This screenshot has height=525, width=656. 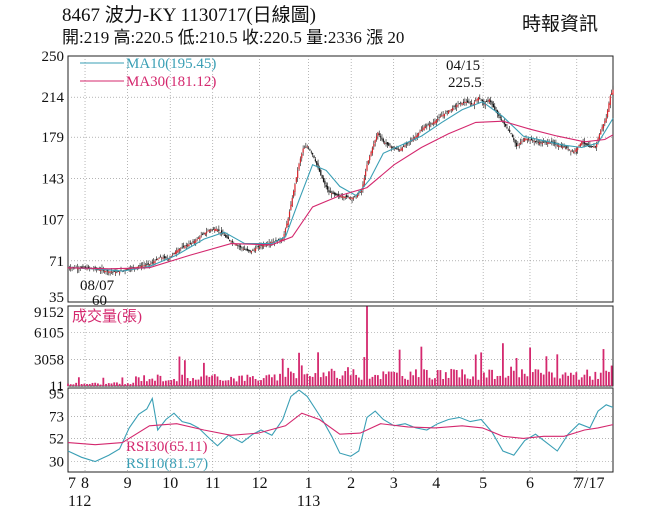 What do you see at coordinates (97, 286) in the screenshot?
I see `low-date-annotation: 08/07` at bounding box center [97, 286].